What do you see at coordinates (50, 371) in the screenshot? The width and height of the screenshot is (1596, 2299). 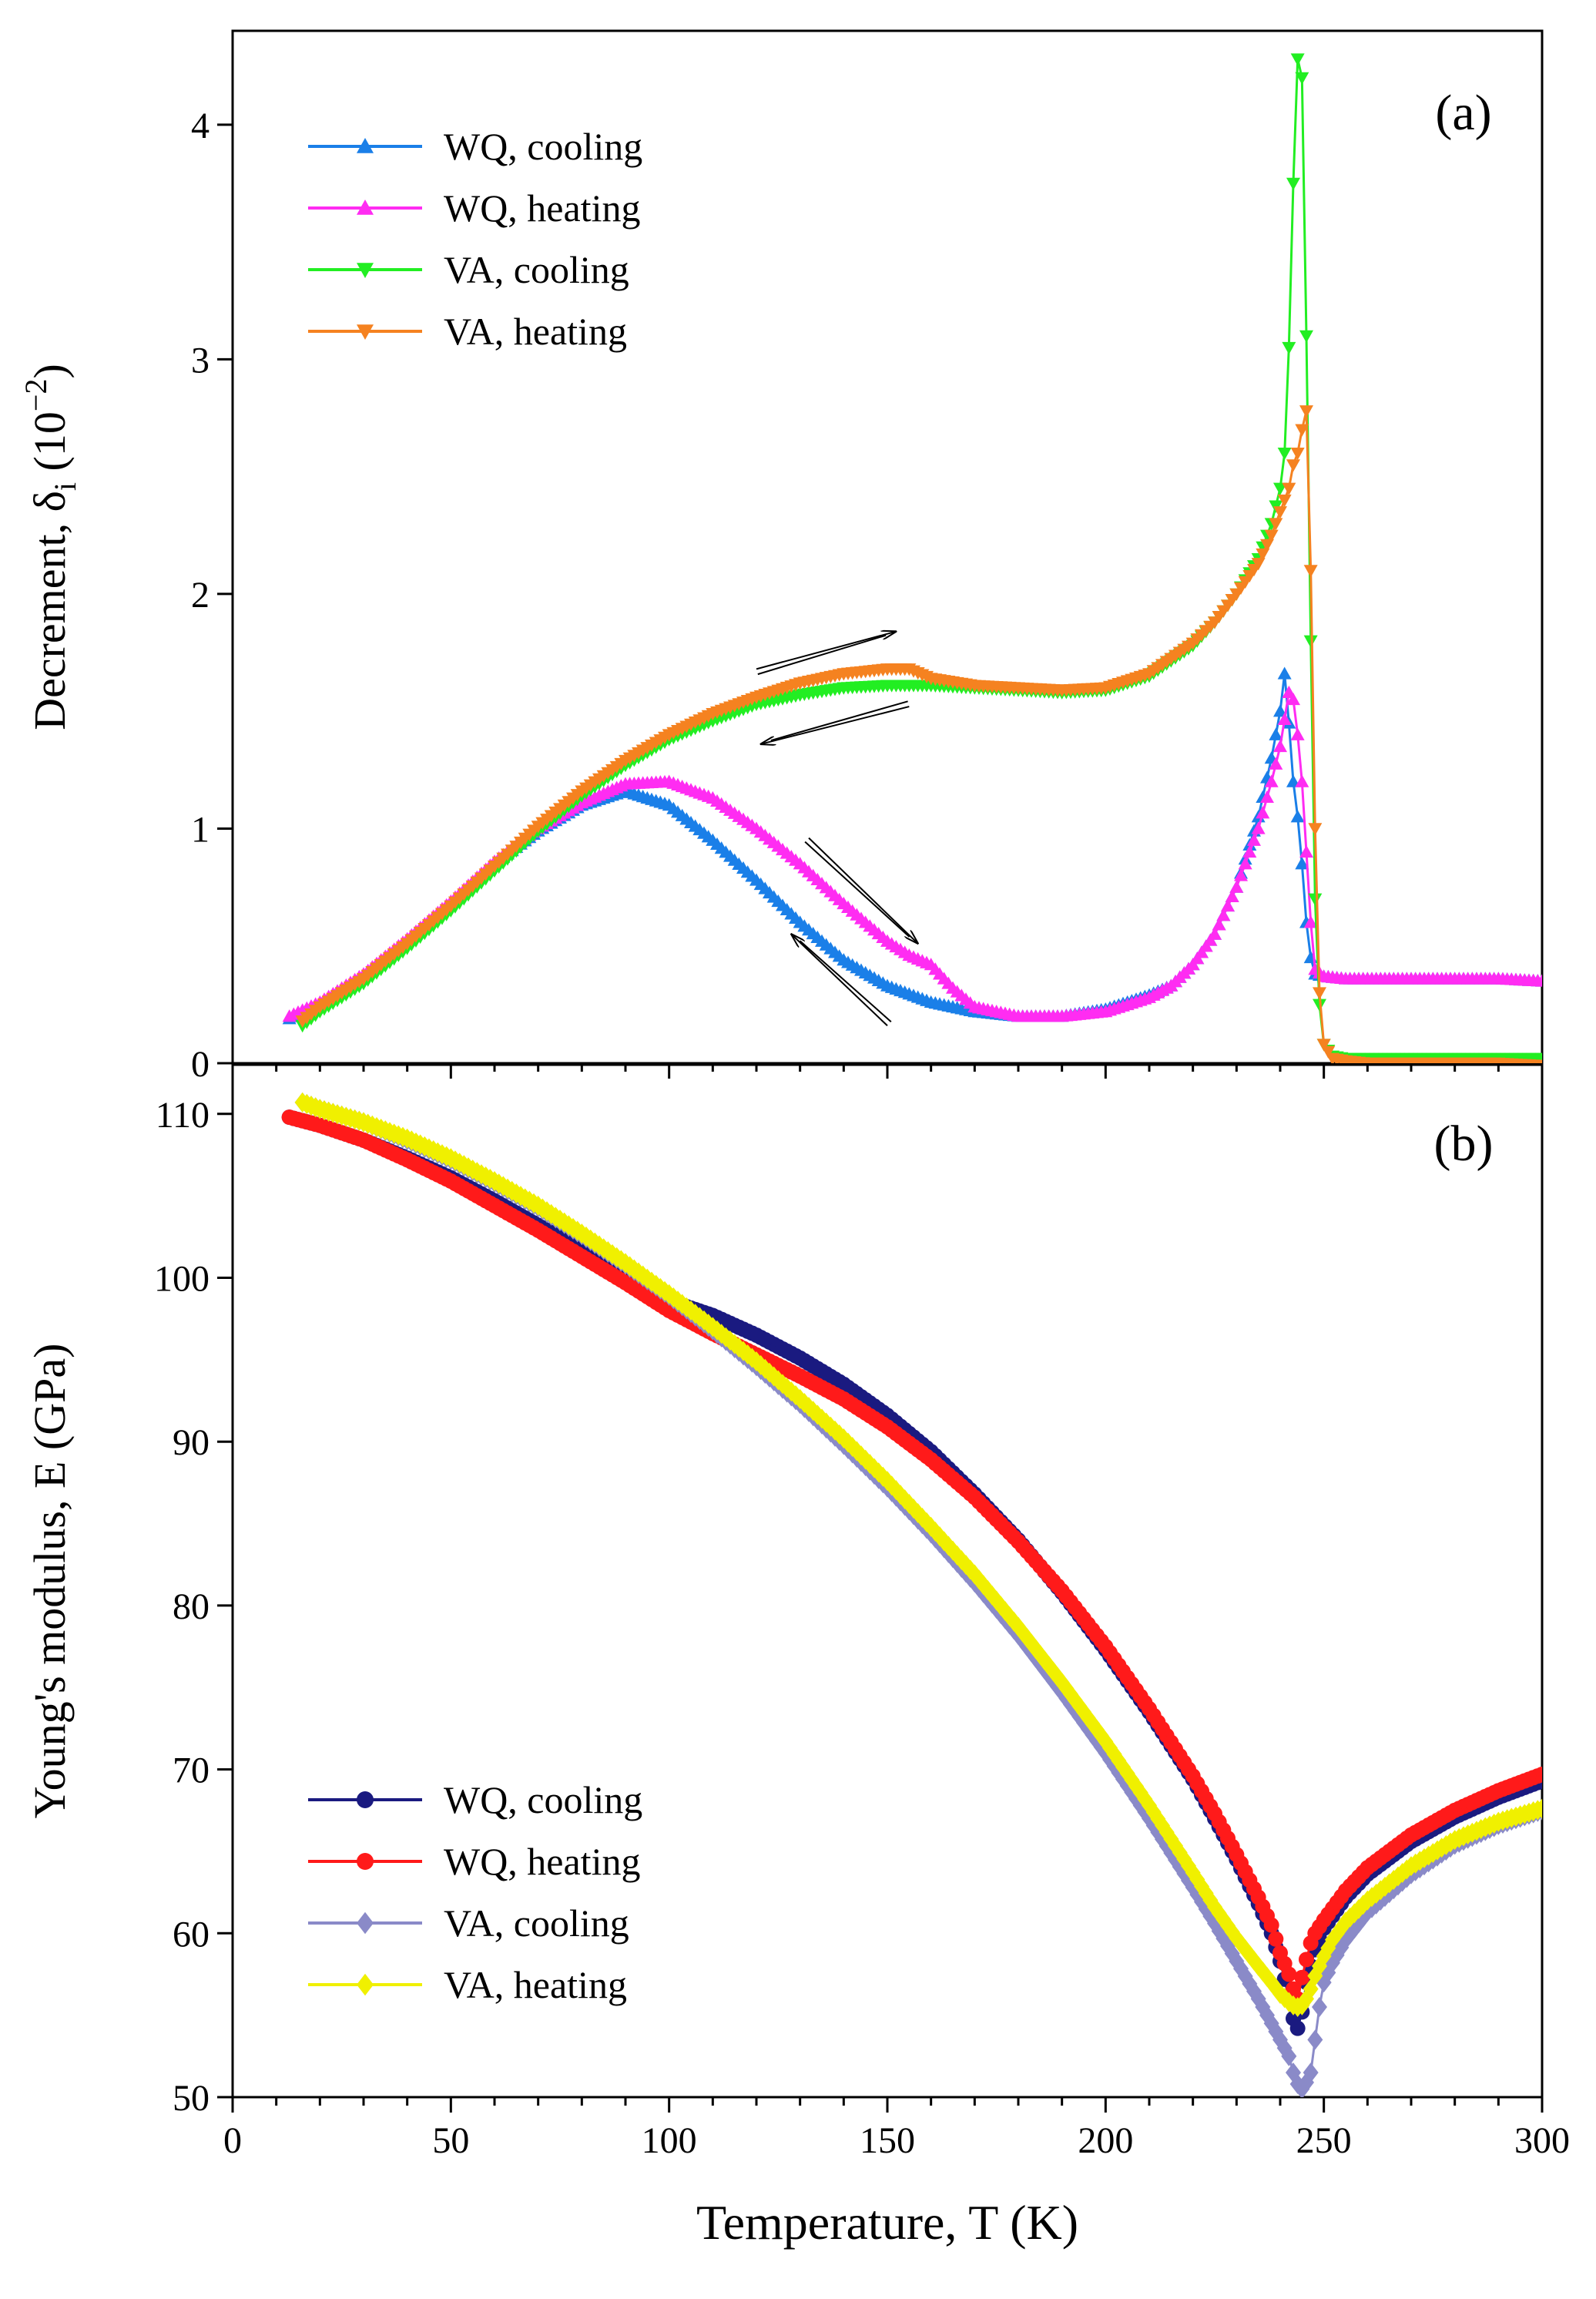 I see `panel-a-ylabel-unit-close: )` at bounding box center [50, 371].